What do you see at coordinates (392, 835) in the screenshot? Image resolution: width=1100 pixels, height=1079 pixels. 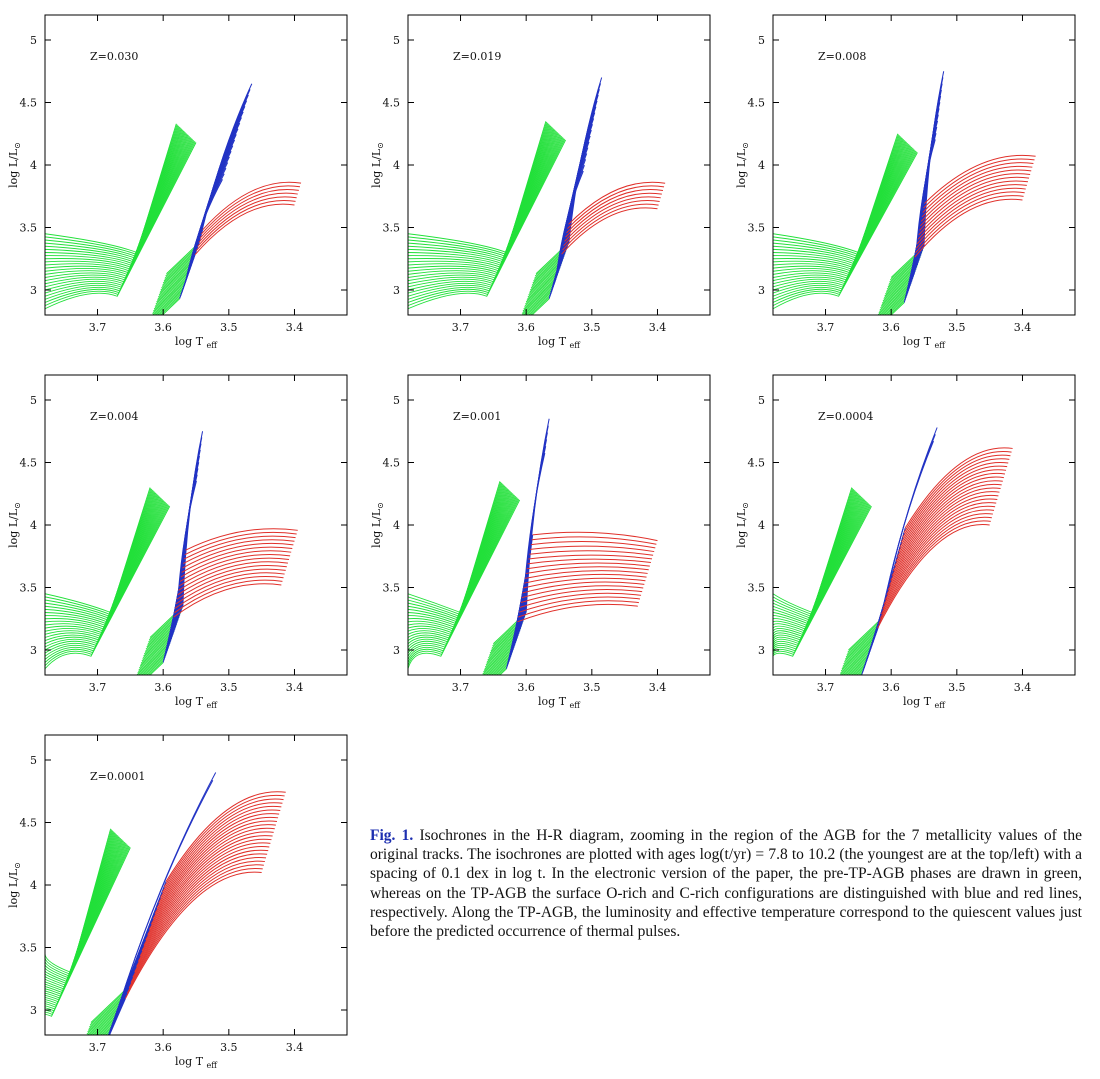 I see `caption-label: Fig. 1.` at bounding box center [392, 835].